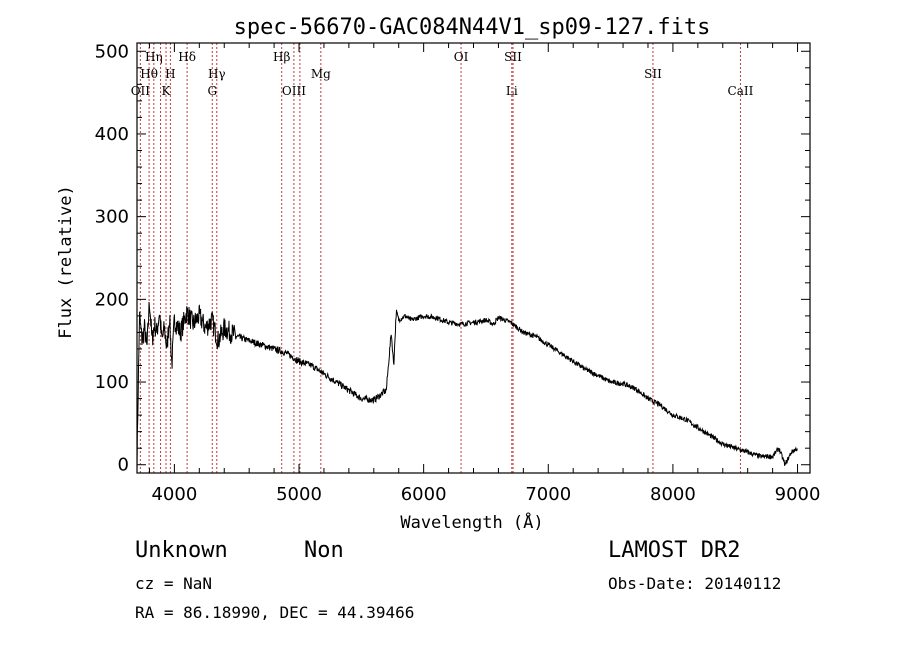 This screenshot has height=649, width=900. What do you see at coordinates (212, 91) in the screenshot?
I see `spectral-line-label: G` at bounding box center [212, 91].